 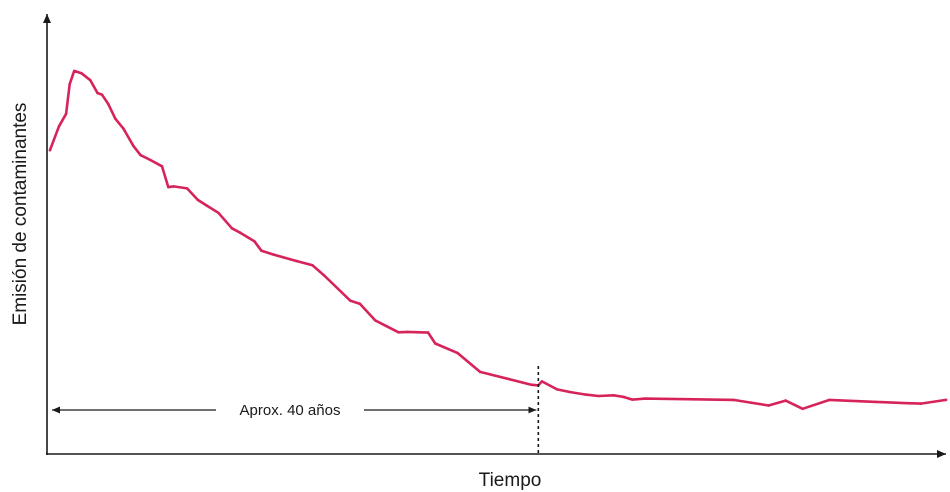 What do you see at coordinates (290, 410) in the screenshot?
I see `annotation-label: Aprox. 40 años` at bounding box center [290, 410].